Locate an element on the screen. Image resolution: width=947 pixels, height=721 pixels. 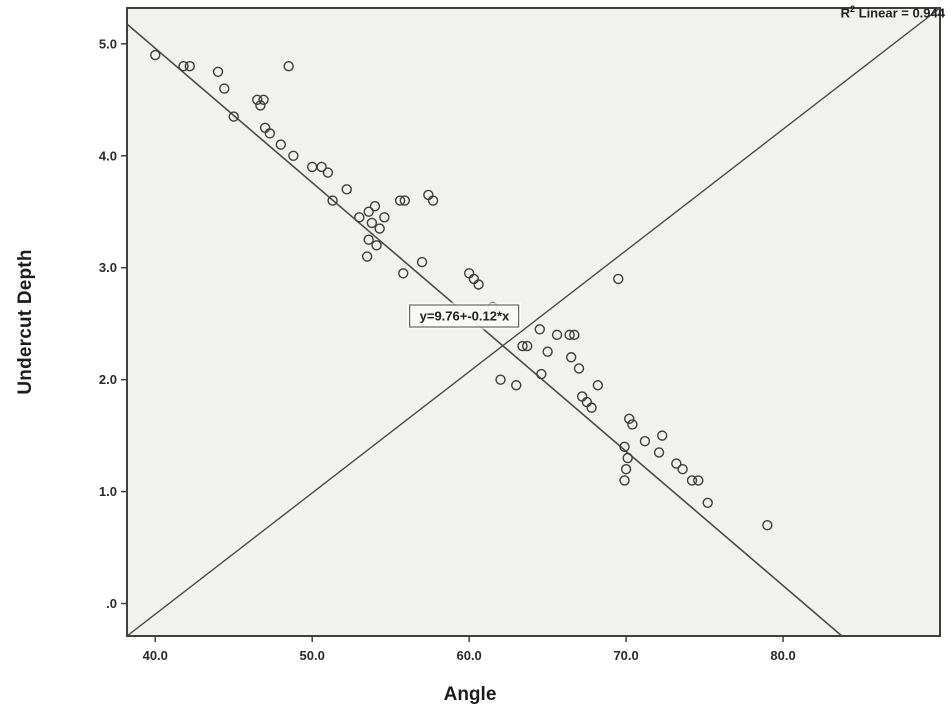
y-tick-label: 1.0 is located at coordinates (108, 491).